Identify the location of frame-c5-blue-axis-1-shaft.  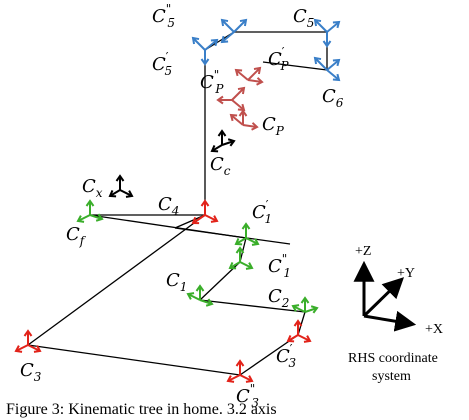
(333, 27).